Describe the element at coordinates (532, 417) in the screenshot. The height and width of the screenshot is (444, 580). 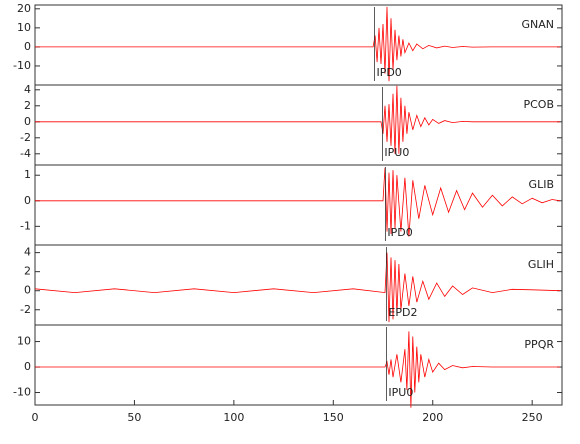
I see `x-tick-label: 250` at that location.